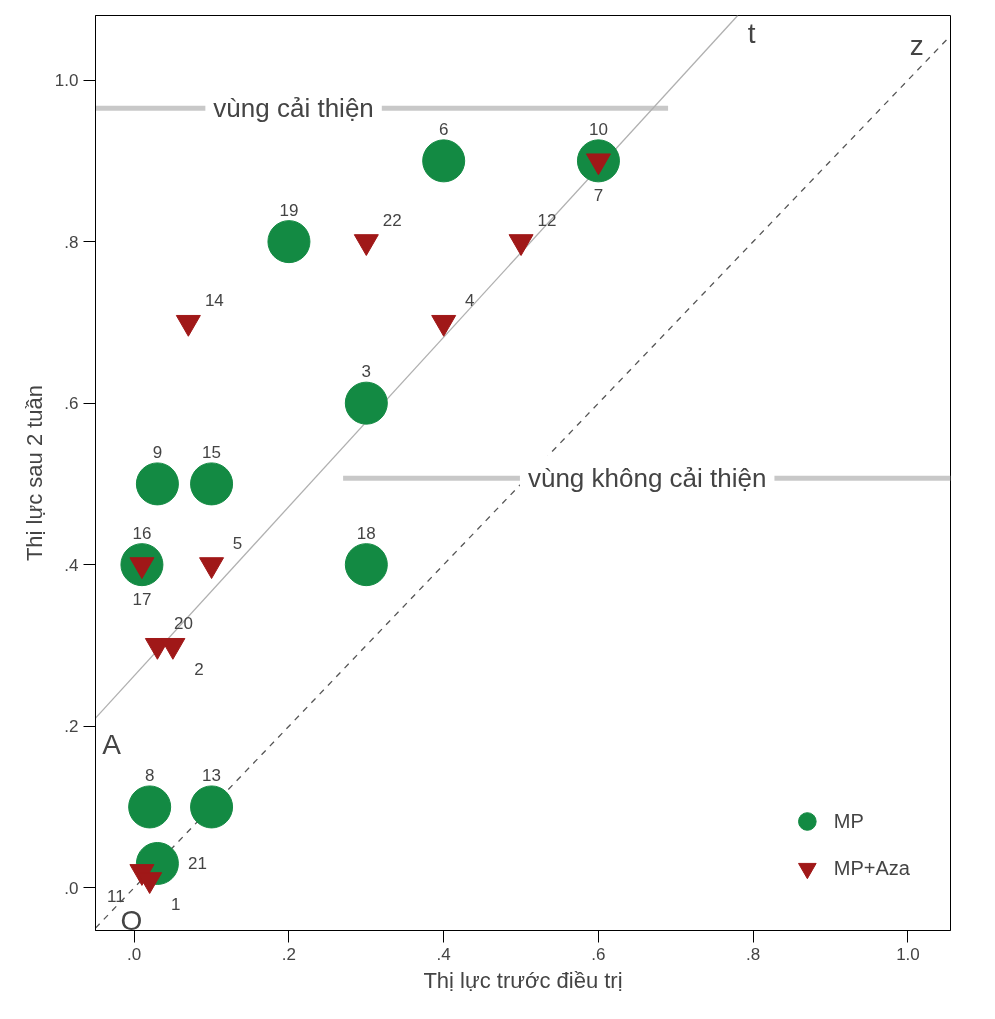 This screenshot has height=1019, width=995. Describe the element at coordinates (34, 473) in the screenshot. I see `y-axis-title: Thị lực sau 2 tuần` at that location.